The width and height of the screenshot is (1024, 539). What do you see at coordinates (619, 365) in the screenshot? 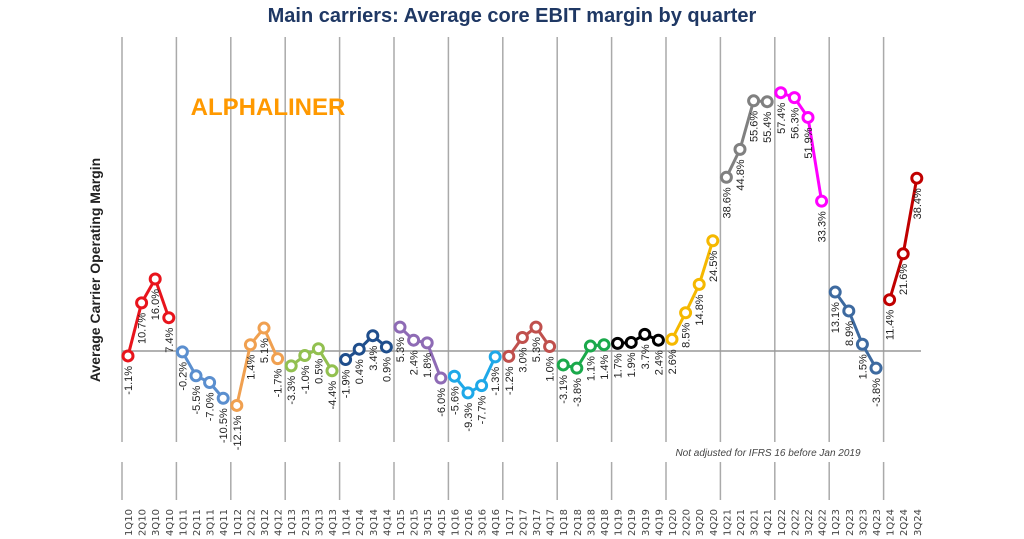
I see `data-label: 1.7%` at bounding box center [619, 365].